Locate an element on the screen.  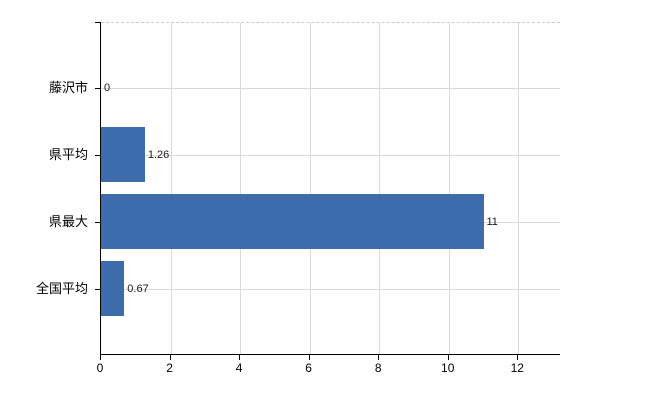
x-tick-label: 10 is located at coordinates (448, 368).